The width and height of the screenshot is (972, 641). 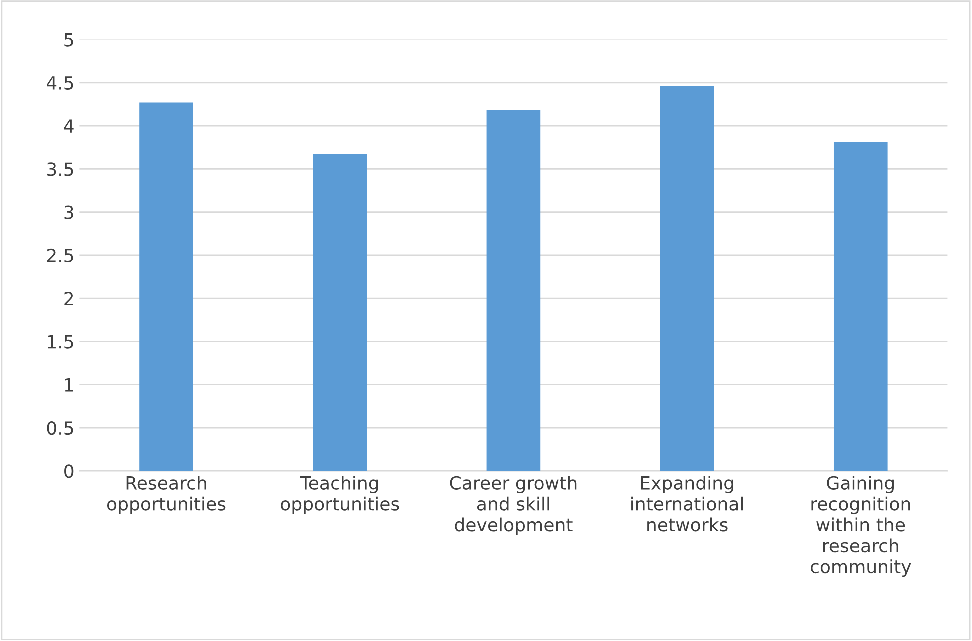 I want to click on y-tick-label: 2.5, so click(x=60, y=255).